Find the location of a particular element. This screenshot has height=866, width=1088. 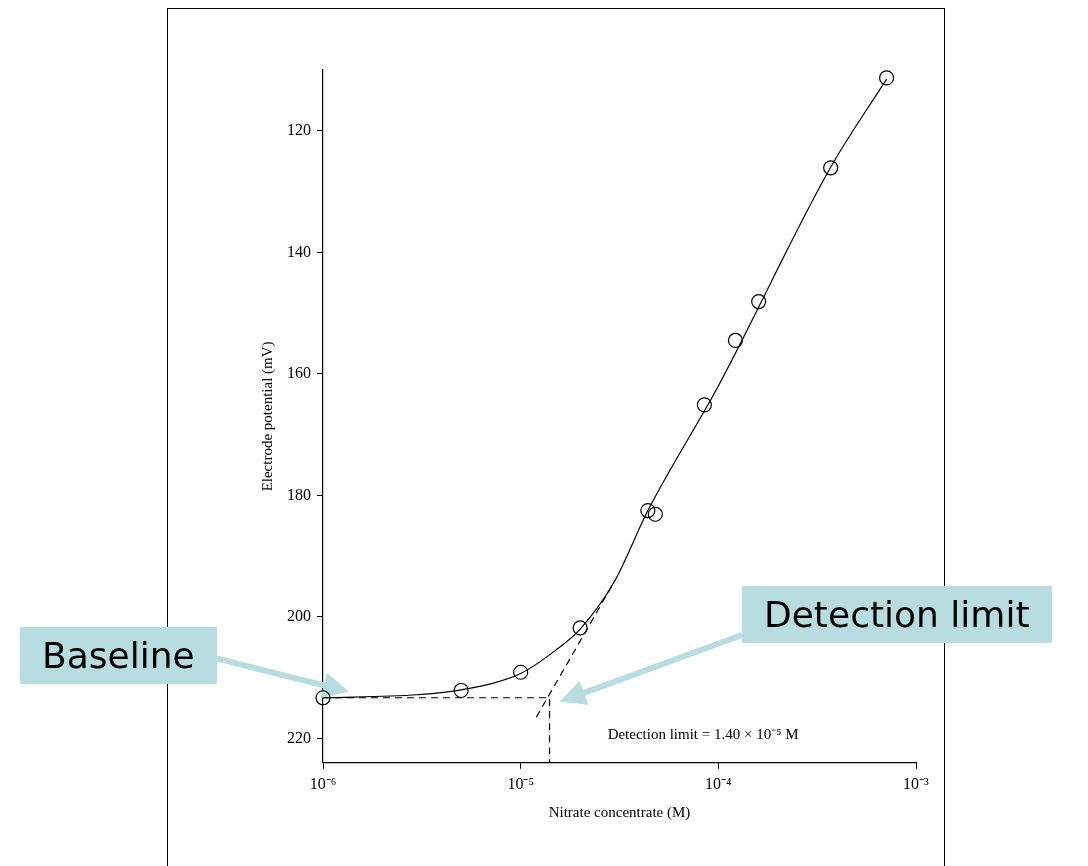

y-tick-label: 220 is located at coordinates (299, 737).